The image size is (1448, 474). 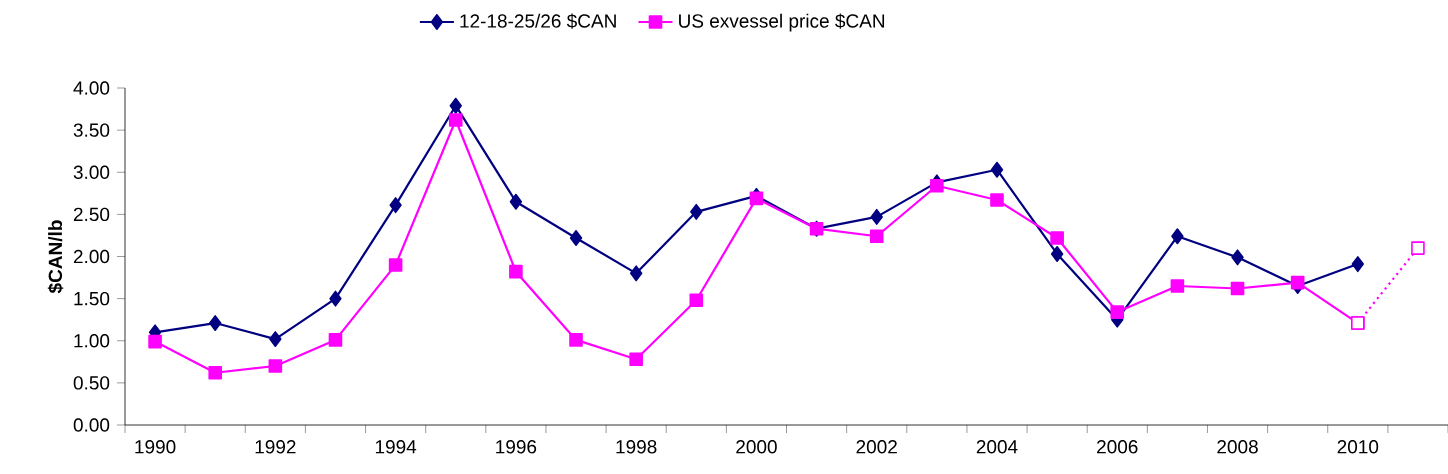 I want to click on x-tick-label: 2002, so click(x=876, y=447).